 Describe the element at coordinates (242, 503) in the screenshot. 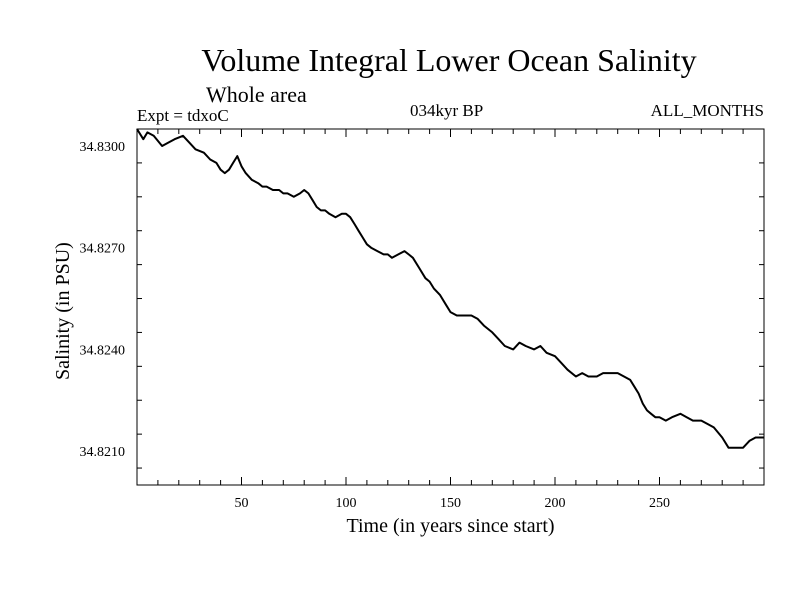

I see `x-tick-label: 50` at that location.